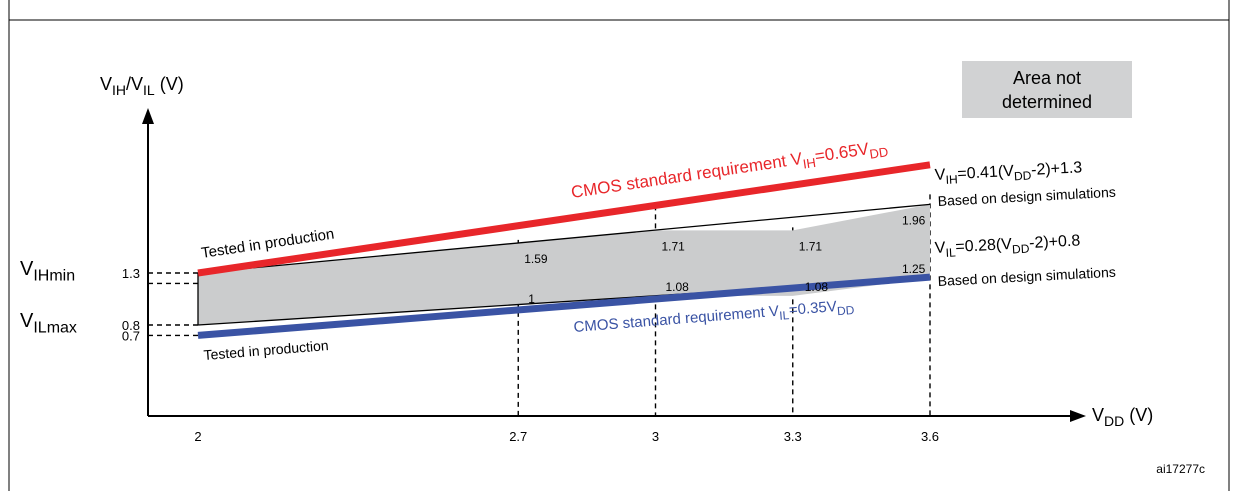 This screenshot has height=491, width=1233. Describe the element at coordinates (106, 84) in the screenshot. I see `y-axis-label-part-0: V` at that location.